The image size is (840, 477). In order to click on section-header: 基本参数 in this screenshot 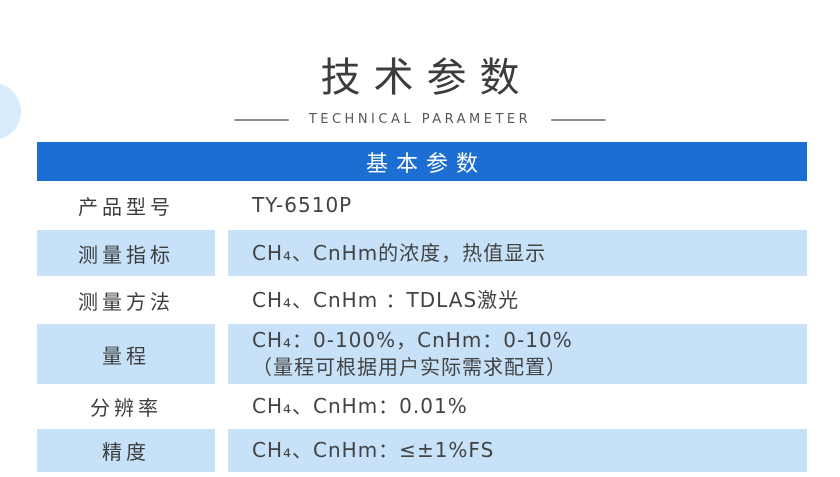, I will do `click(422, 161)`.